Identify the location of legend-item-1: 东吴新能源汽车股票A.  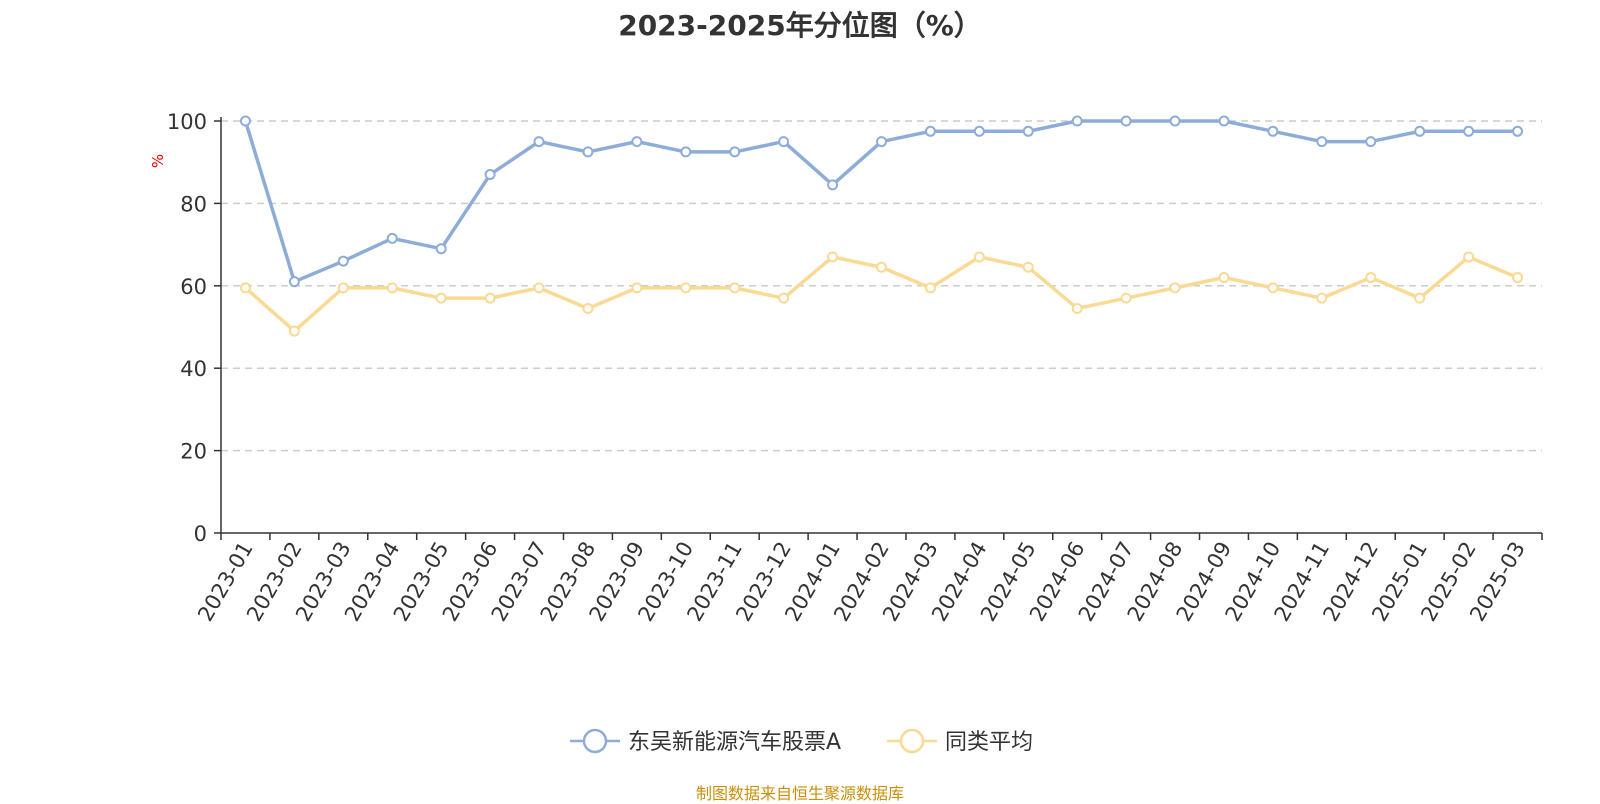
(705, 741).